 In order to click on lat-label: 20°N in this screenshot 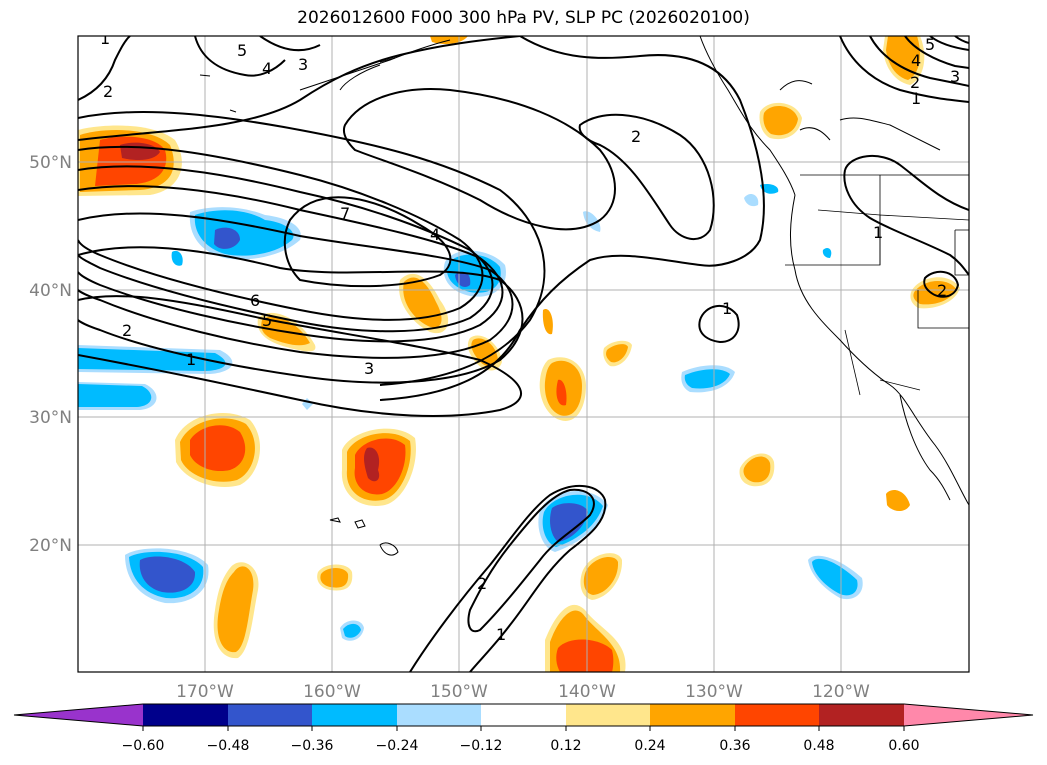, I will do `click(50, 546)`.